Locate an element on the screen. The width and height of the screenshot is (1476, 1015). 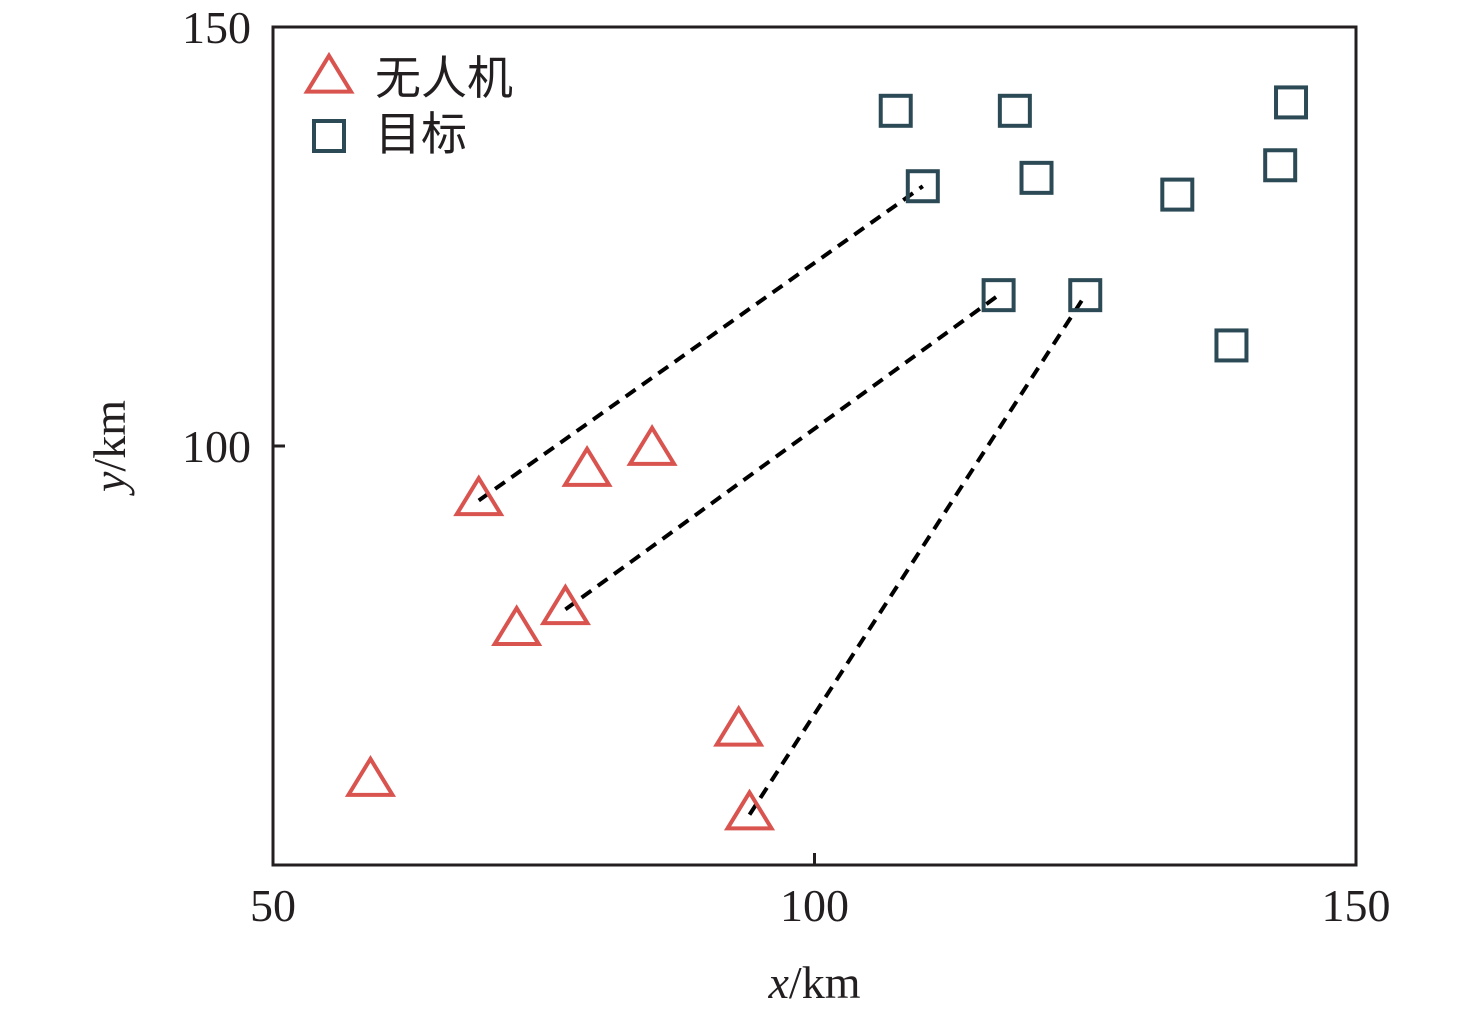
y-axis-unit: /km is located at coordinates (109, 436).